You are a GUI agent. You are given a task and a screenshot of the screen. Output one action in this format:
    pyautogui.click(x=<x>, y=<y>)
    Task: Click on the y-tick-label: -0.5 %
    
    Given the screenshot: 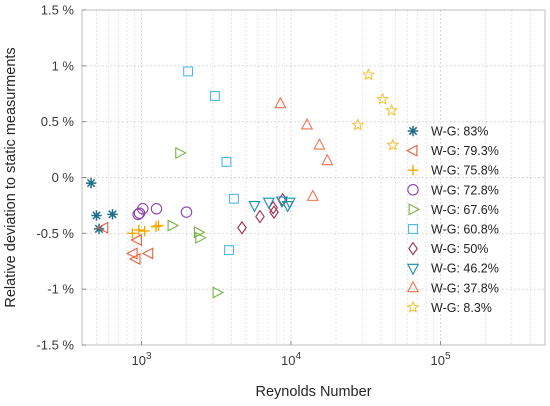 What is the action you would take?
    pyautogui.click(x=55, y=233)
    